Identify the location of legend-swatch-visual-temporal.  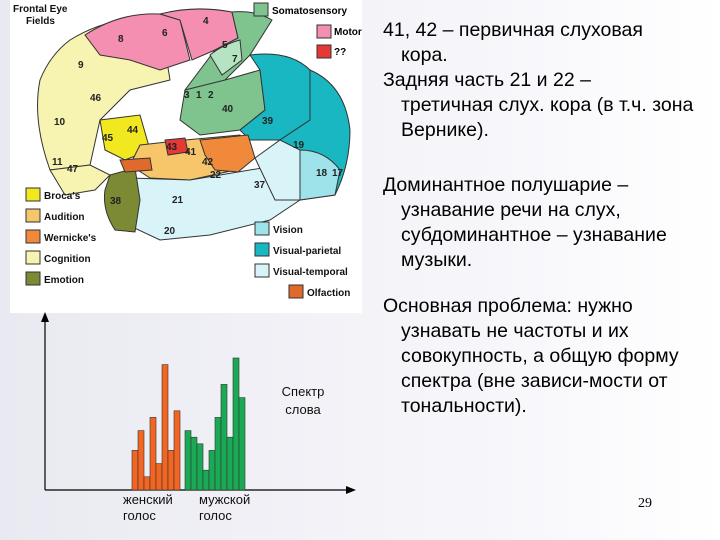
(262, 270).